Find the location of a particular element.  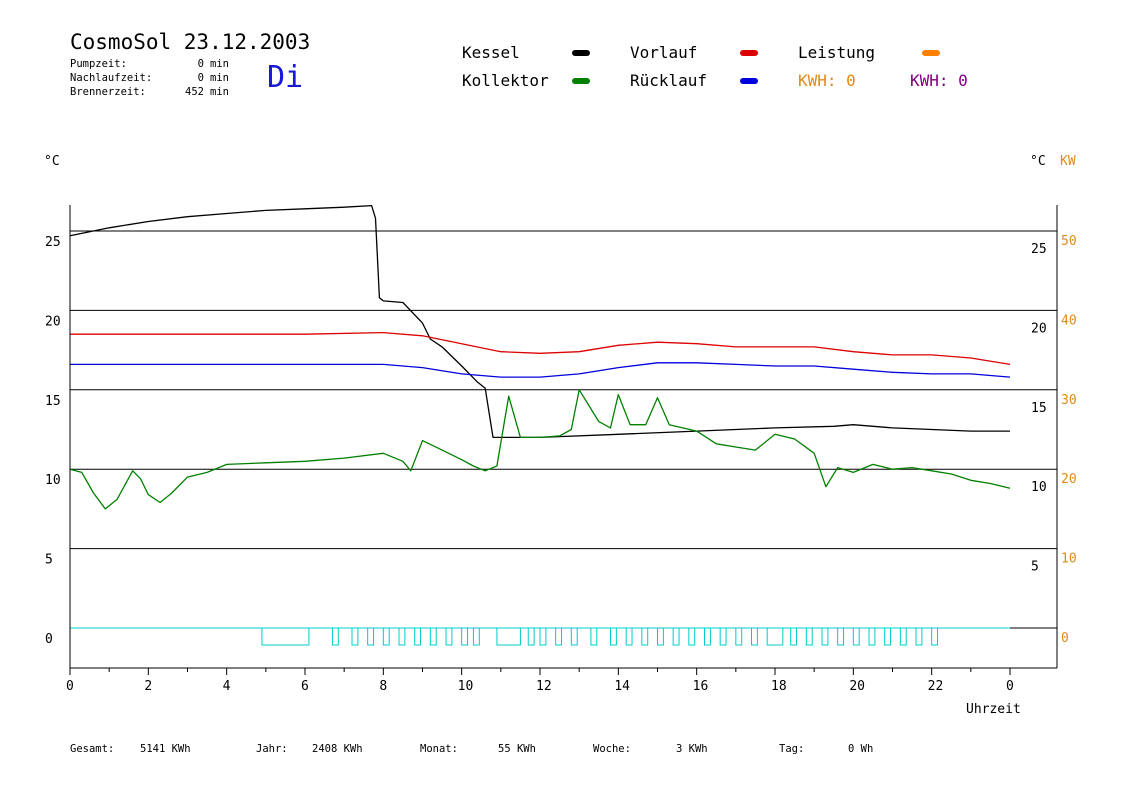

stat-label: Nachlaufzeit: is located at coordinates (111, 78).